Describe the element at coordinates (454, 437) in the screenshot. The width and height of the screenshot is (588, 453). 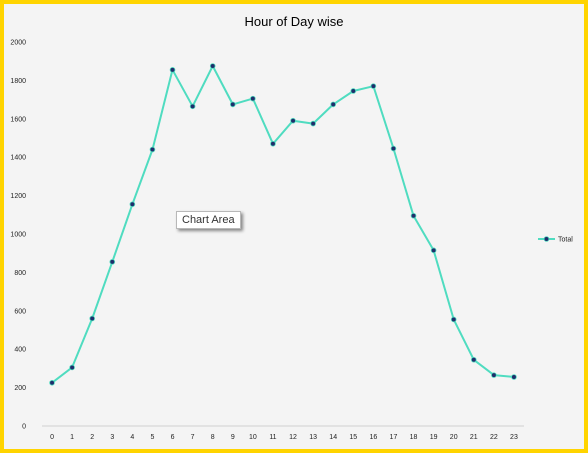
I see `x-tick-label: 20` at that location.